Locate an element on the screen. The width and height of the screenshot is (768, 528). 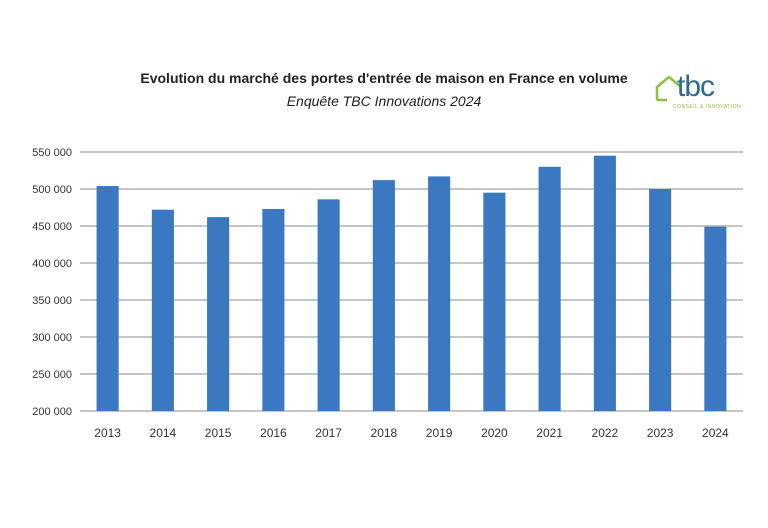
y-tick-label: 350 000 is located at coordinates (52, 301).